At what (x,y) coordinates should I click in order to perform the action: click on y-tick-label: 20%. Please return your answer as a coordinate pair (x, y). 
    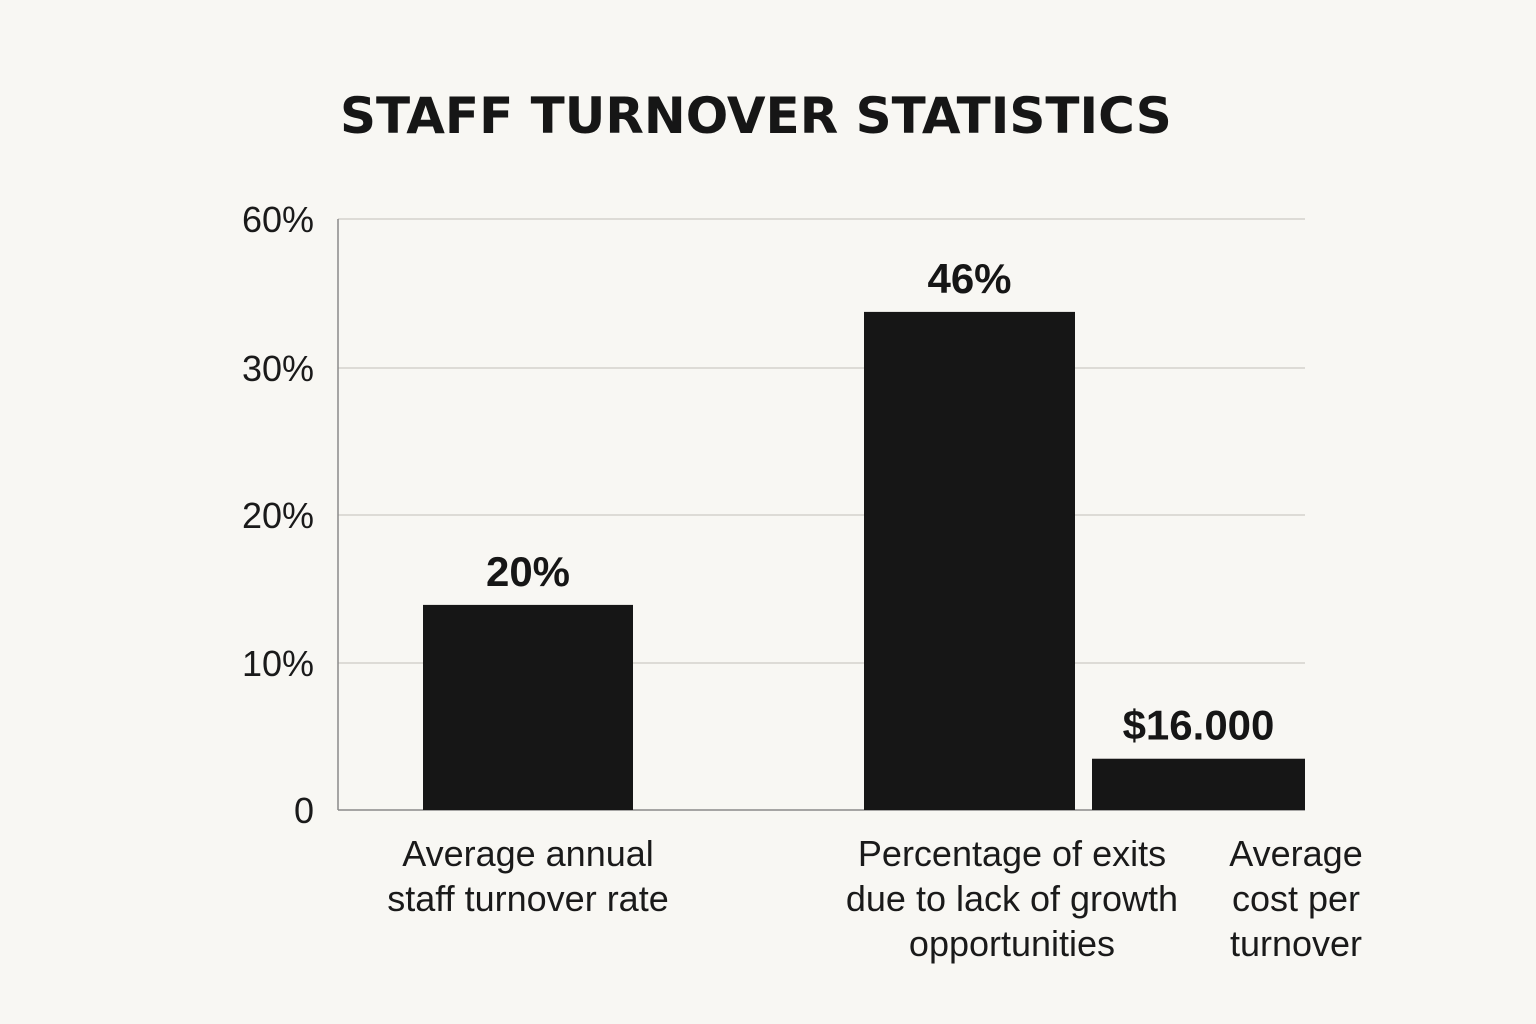
    Looking at the image, I should click on (278, 515).